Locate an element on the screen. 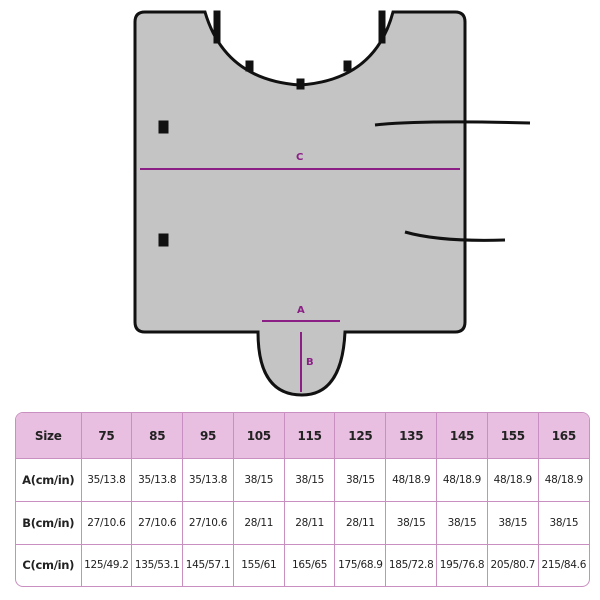 The height and width of the screenshot is (600, 600). label-b: B is located at coordinates (310, 362).